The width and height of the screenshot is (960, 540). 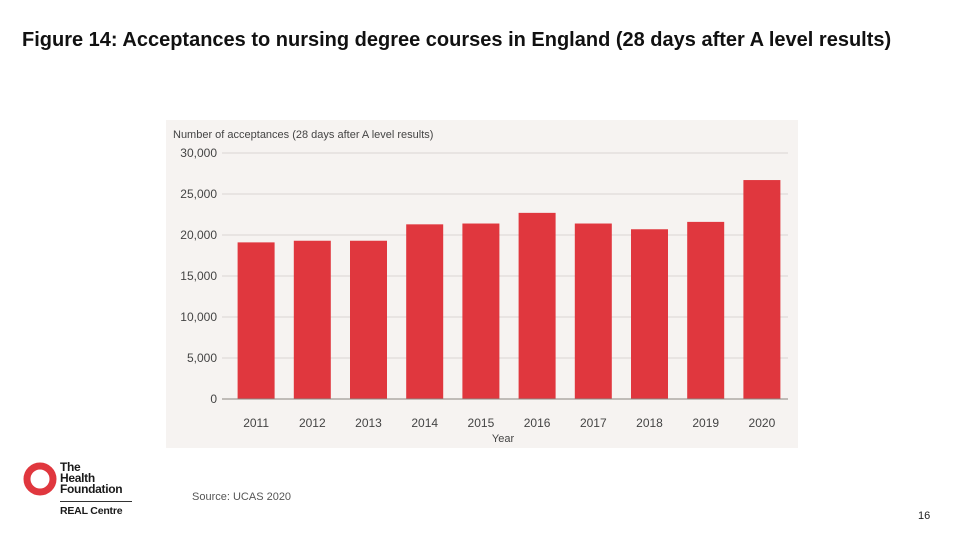 I want to click on bar-2016, so click(x=537, y=305).